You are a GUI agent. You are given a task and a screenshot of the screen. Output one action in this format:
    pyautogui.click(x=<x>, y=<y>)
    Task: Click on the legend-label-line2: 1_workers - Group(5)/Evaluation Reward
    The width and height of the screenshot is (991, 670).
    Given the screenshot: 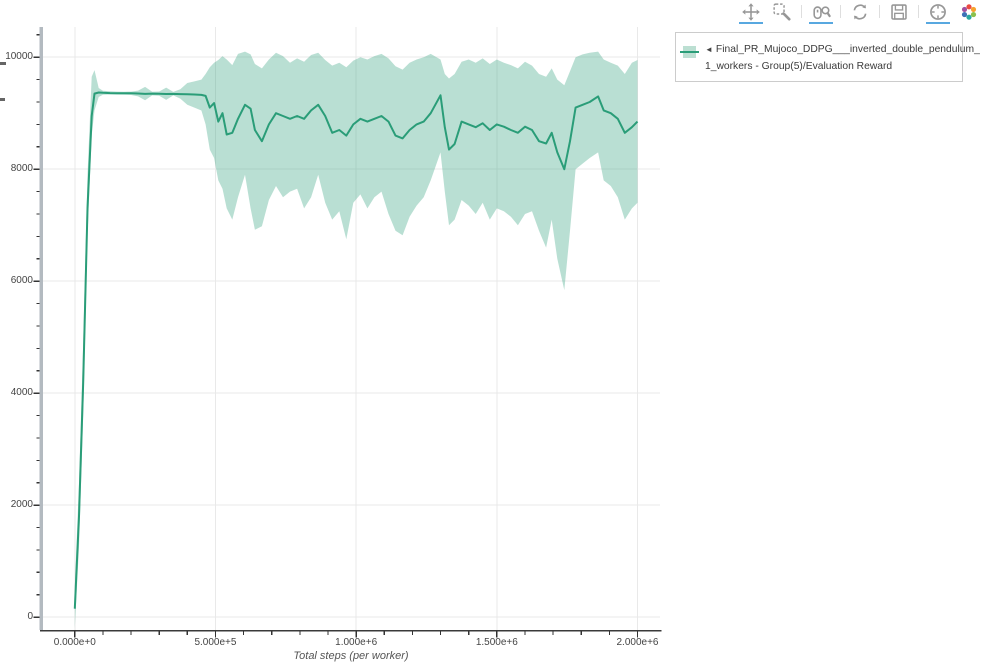 What is the action you would take?
    pyautogui.click(x=799, y=66)
    